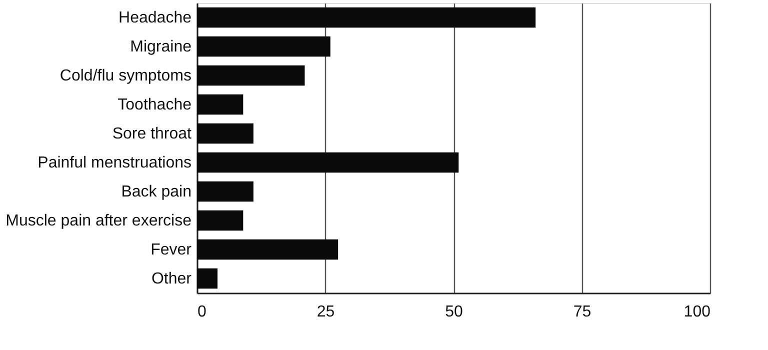 The width and height of the screenshot is (768, 350). I want to click on y-tick-label: Back pain, so click(156, 192).